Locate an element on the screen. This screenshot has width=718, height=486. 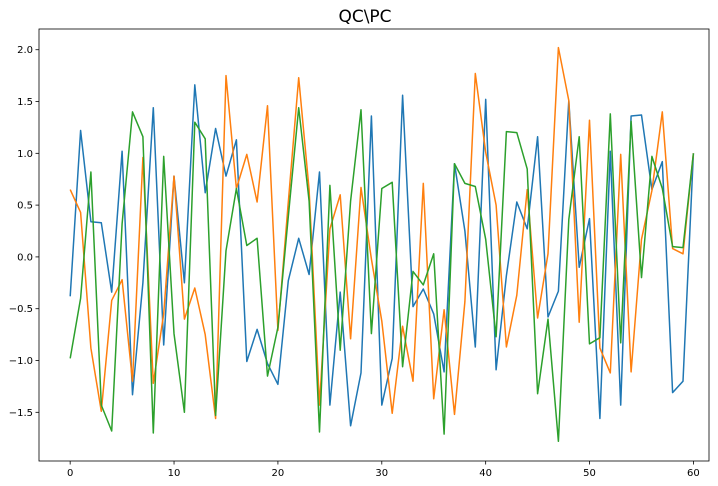
x-tick-label: 10 is located at coordinates (174, 473).